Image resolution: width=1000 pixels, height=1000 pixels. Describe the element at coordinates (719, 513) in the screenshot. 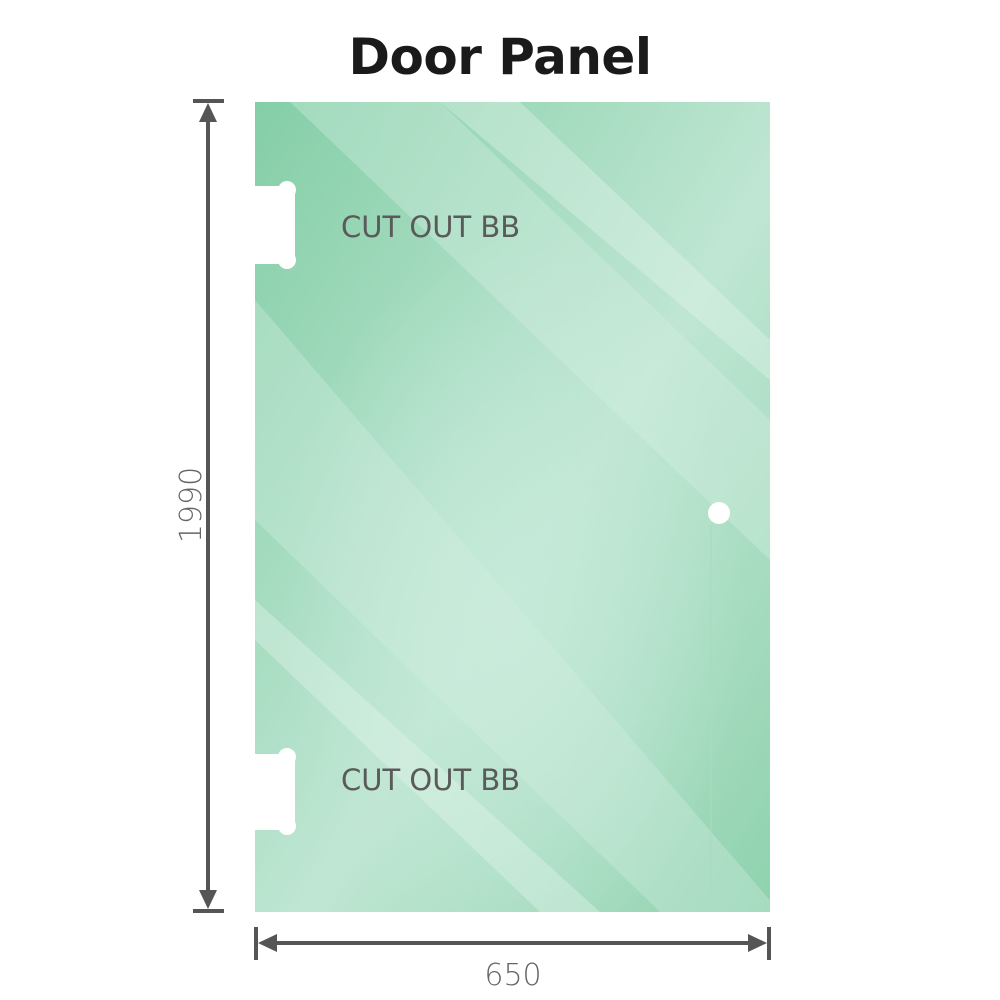

I see `handle-hole` at that location.